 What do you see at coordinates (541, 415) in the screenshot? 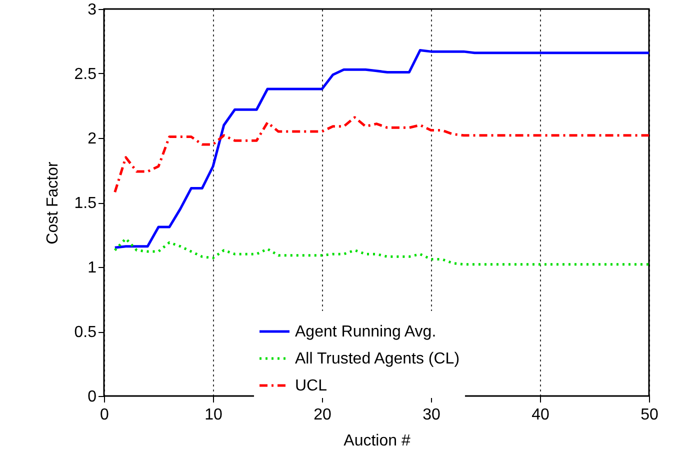
I see `x-tick-label: 40` at bounding box center [541, 415].